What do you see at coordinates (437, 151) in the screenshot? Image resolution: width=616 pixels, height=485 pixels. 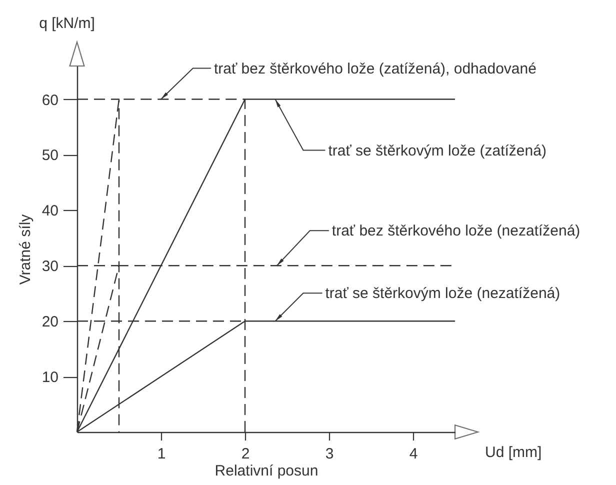 I see `text: trať se štěrkovým lože (zatížená)` at bounding box center [437, 151].